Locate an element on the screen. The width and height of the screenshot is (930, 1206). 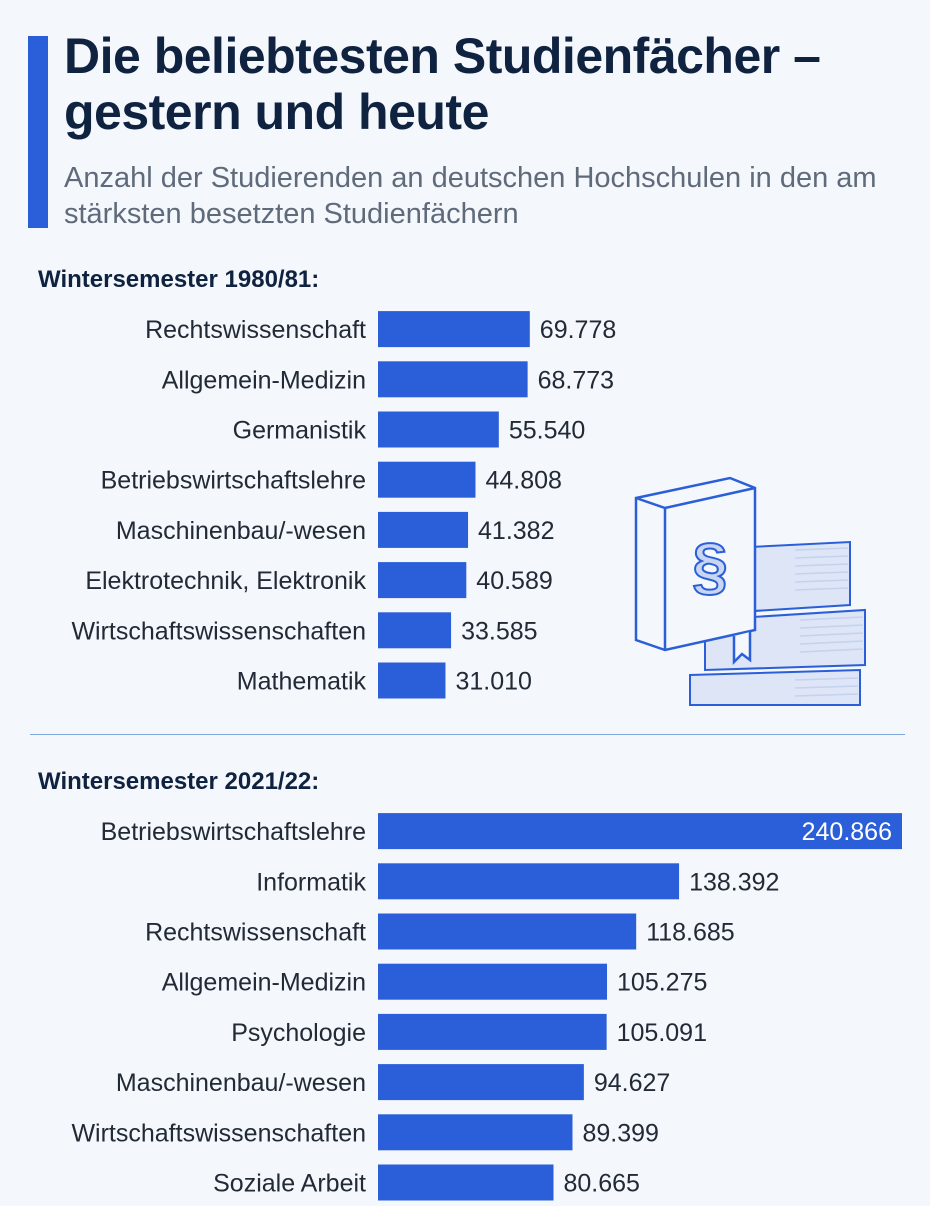
value-label: 40.589 is located at coordinates (514, 581).